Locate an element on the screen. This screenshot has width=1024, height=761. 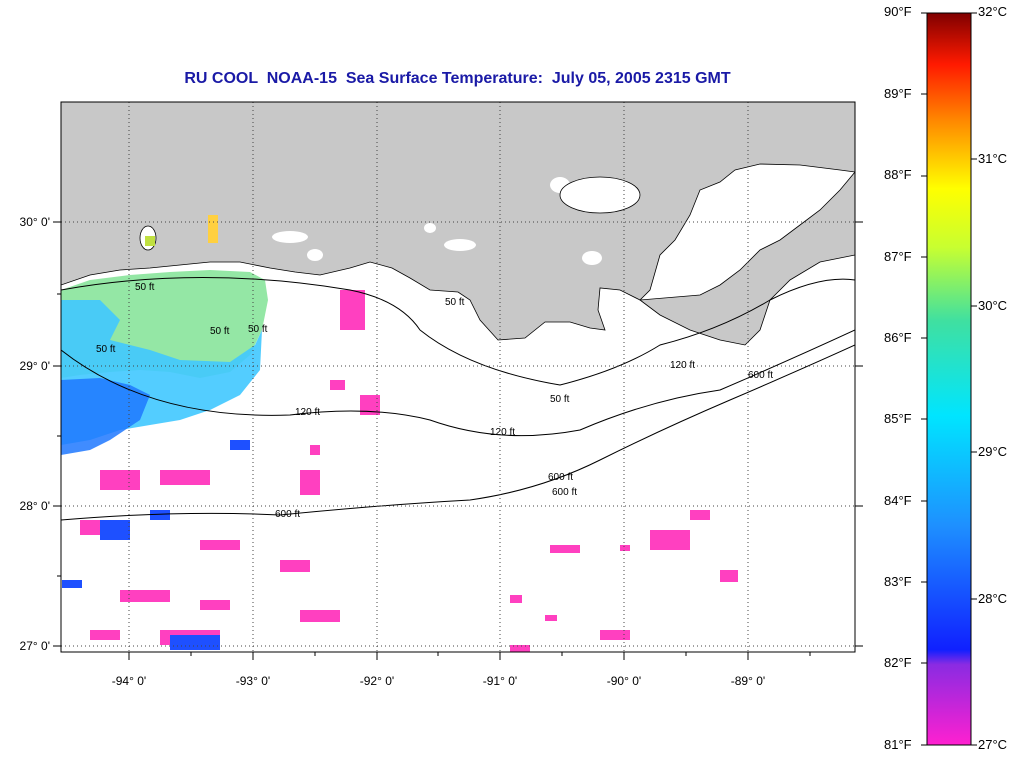
colorbar-f-label: 89°F is located at coordinates (898, 93).